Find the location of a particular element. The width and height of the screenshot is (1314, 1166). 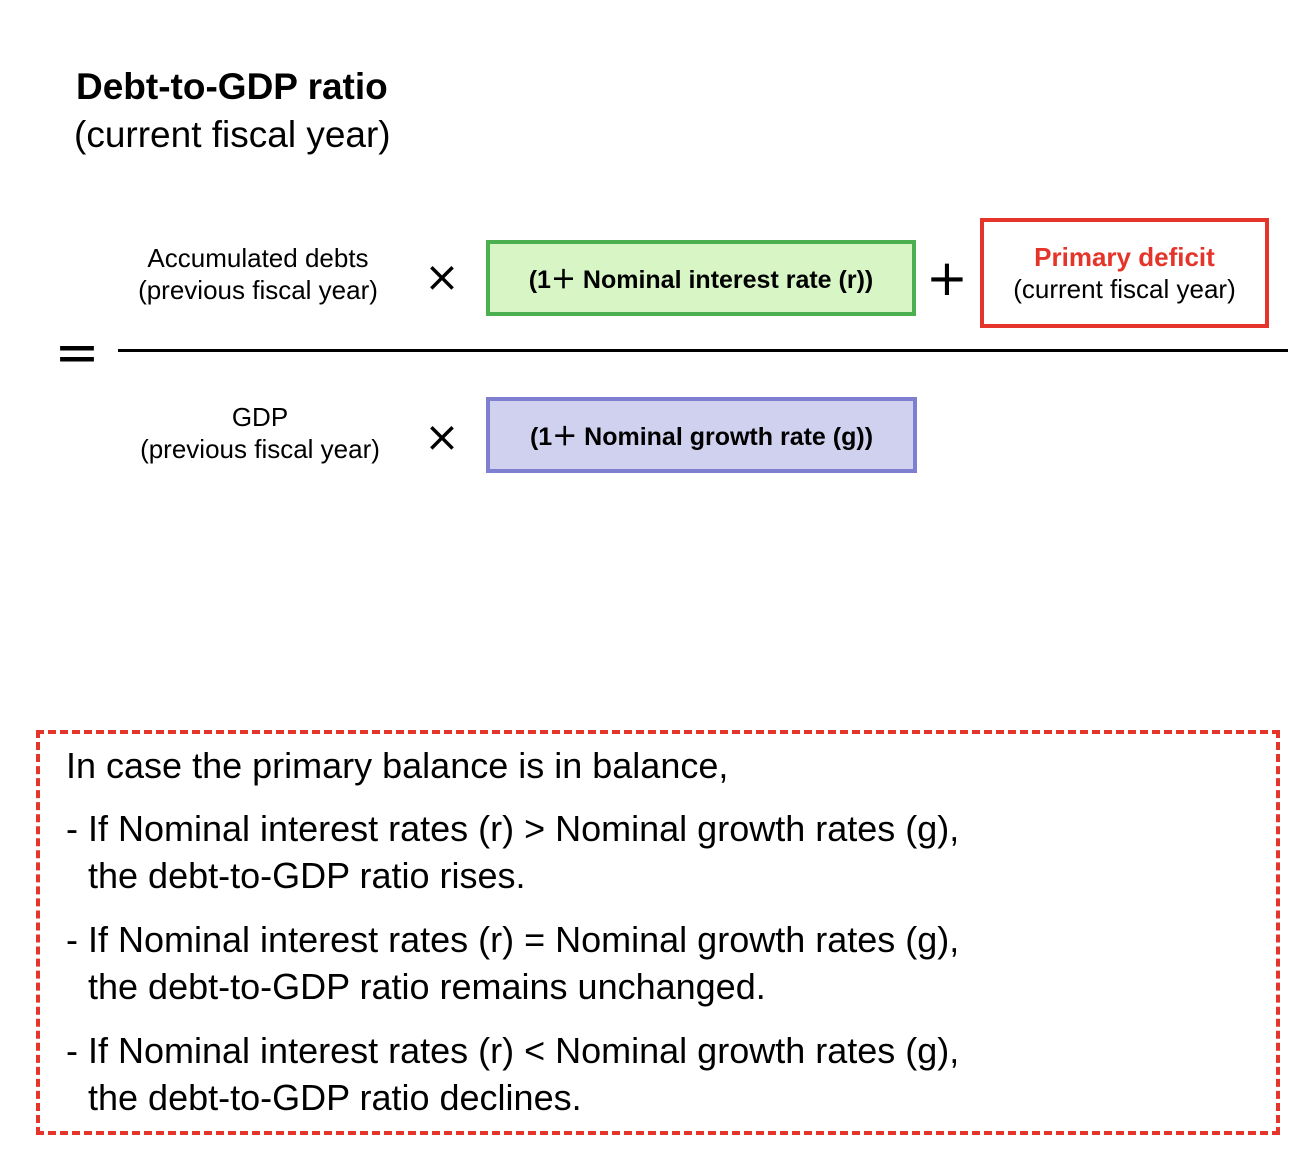

note-case1-result: the debt-to-GDP ratio rises. is located at coordinates (307, 875).